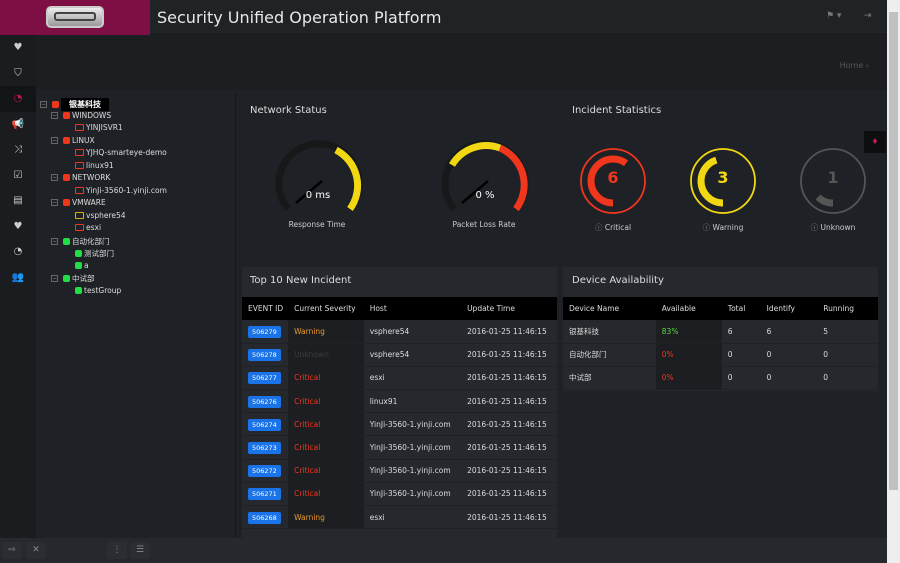 Image resolution: width=900 pixels, height=563 pixels. What do you see at coordinates (833, 181) in the screenshot?
I see `unknown-ring` at bounding box center [833, 181].